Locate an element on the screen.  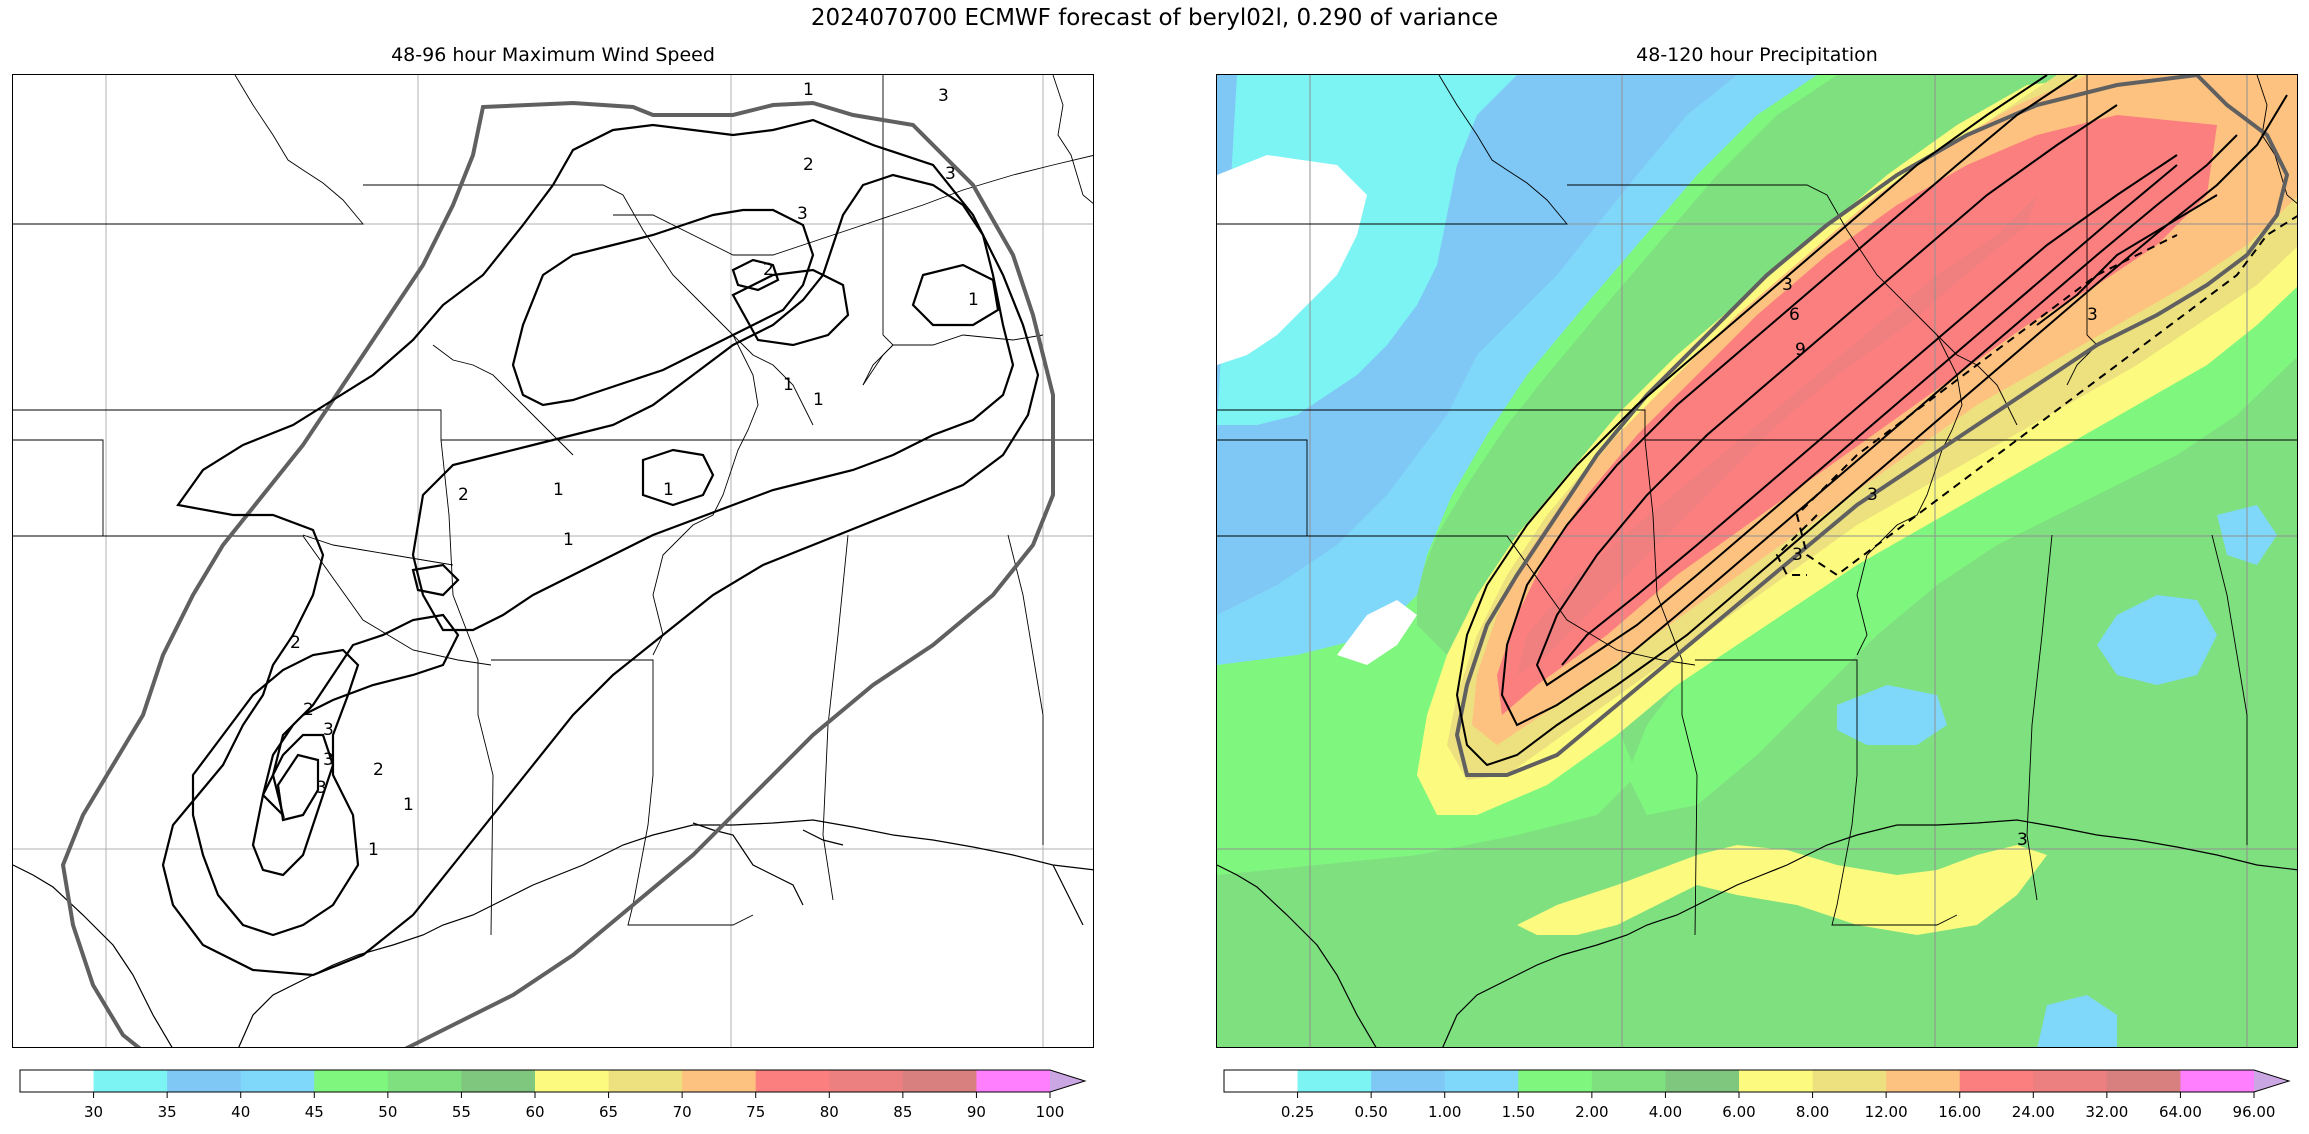
colorbar-tick-label: 4.00 is located at coordinates (1665, 1112).